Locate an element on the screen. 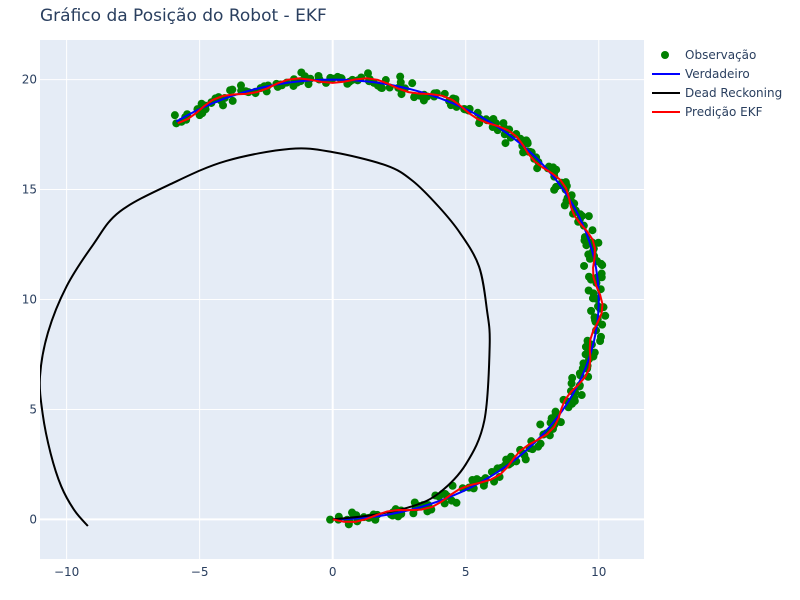  legend-label: Verdadeiro is located at coordinates (717, 74).